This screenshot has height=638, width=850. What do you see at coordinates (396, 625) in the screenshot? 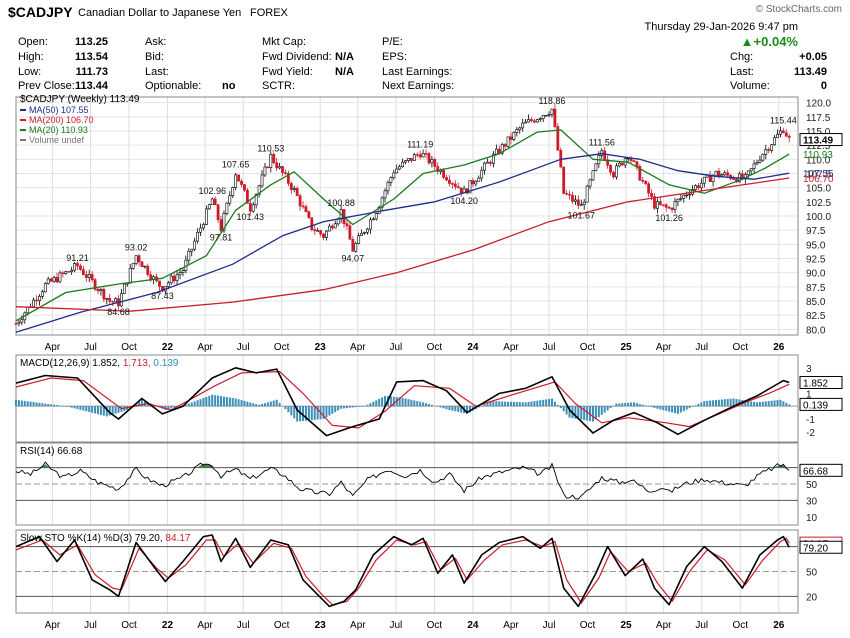
I see `x-tick-label: Jul` at bounding box center [396, 625].